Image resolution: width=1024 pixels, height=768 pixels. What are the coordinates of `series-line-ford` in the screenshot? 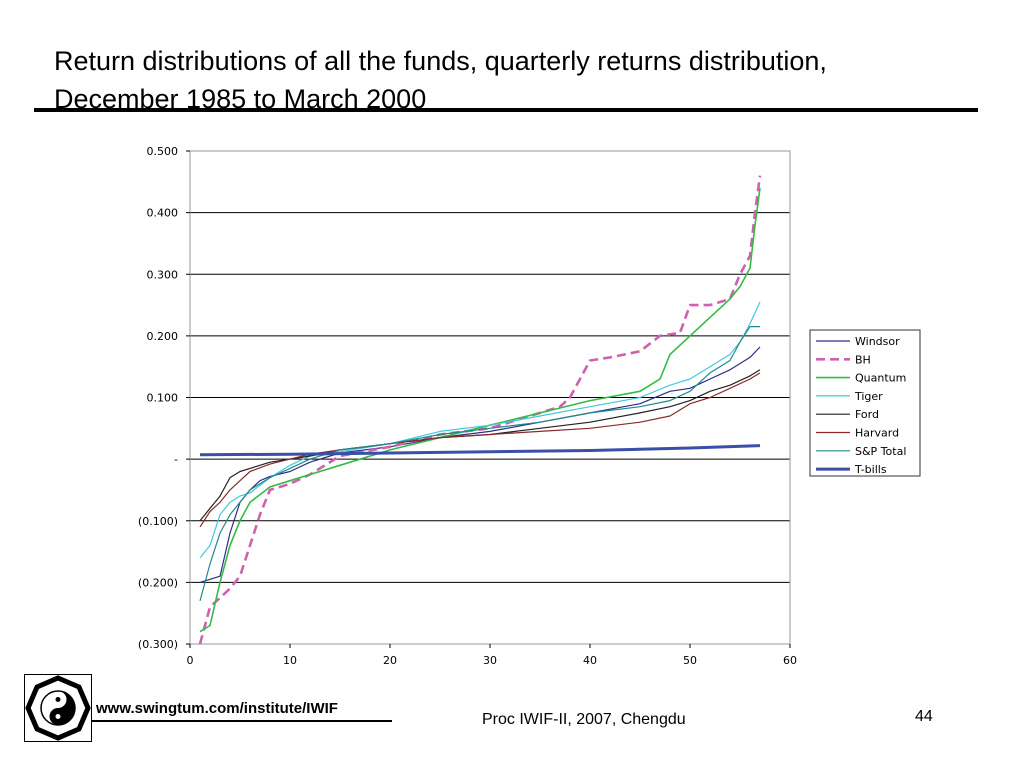 It's located at (480, 445).